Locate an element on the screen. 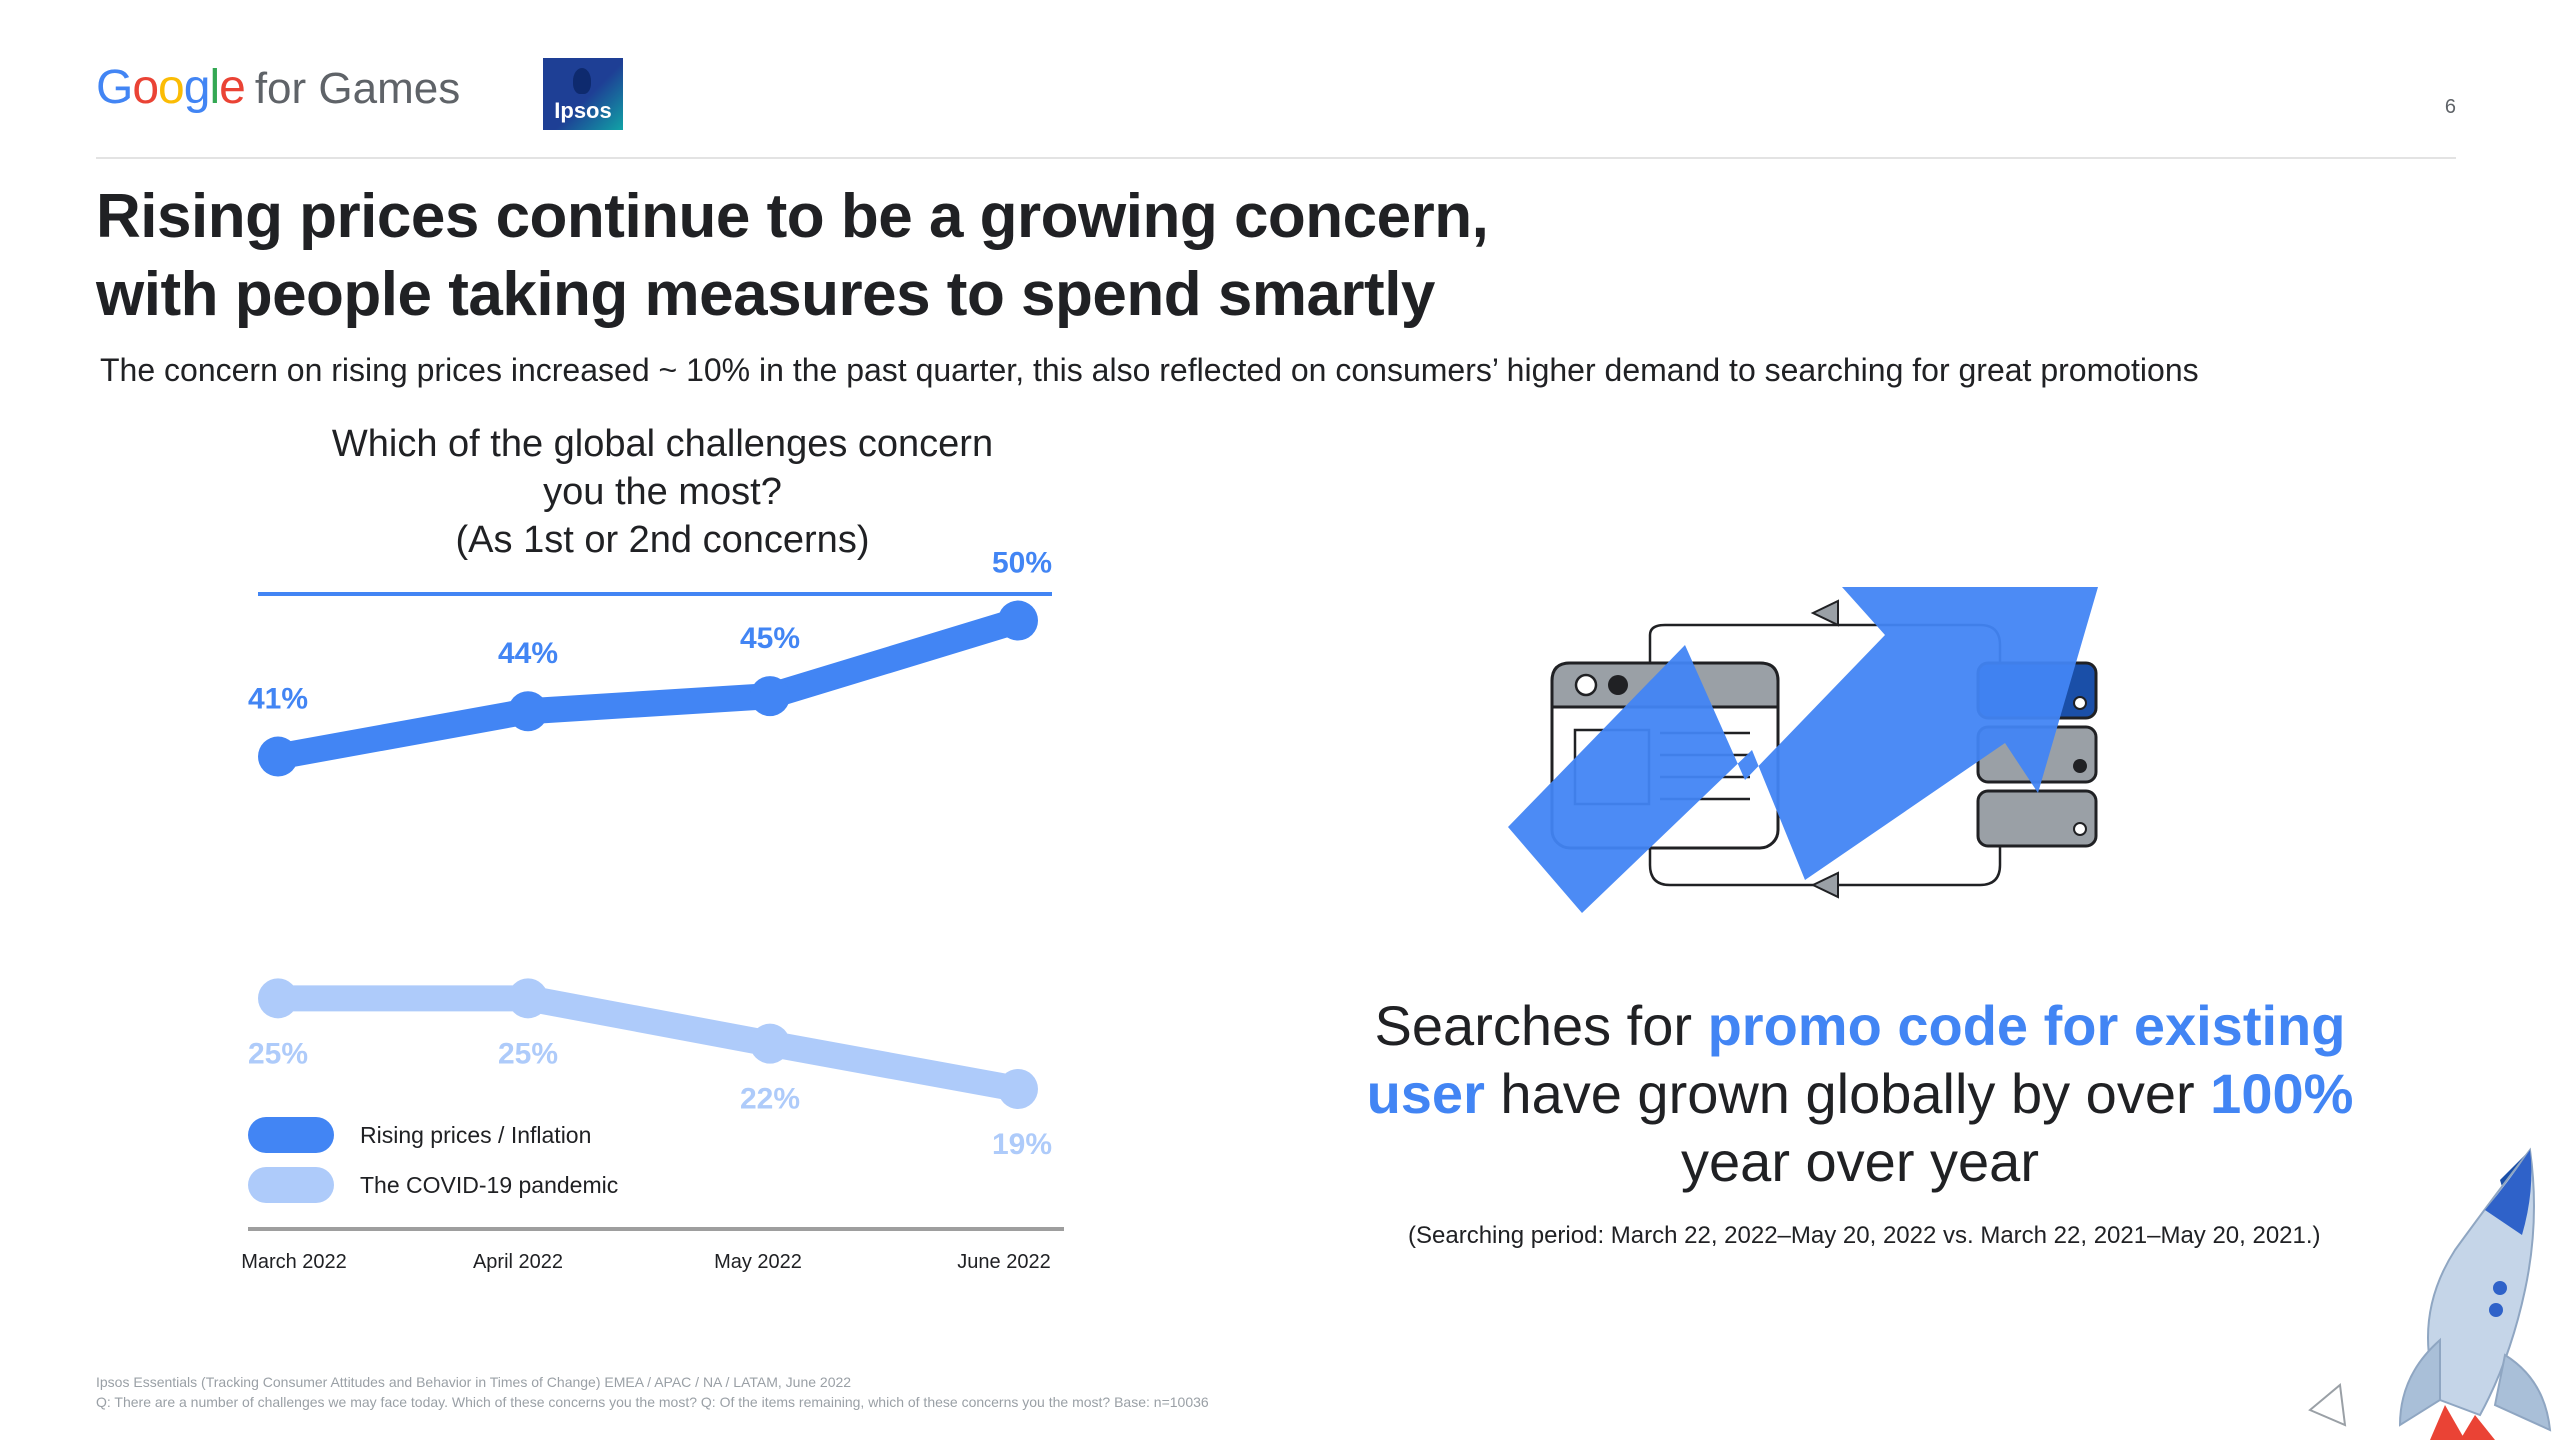 Image resolution: width=2560 pixels, height=1440 pixels. promo-highlight-keyword: promo code for existing user is located at coordinates (1856, 1059).